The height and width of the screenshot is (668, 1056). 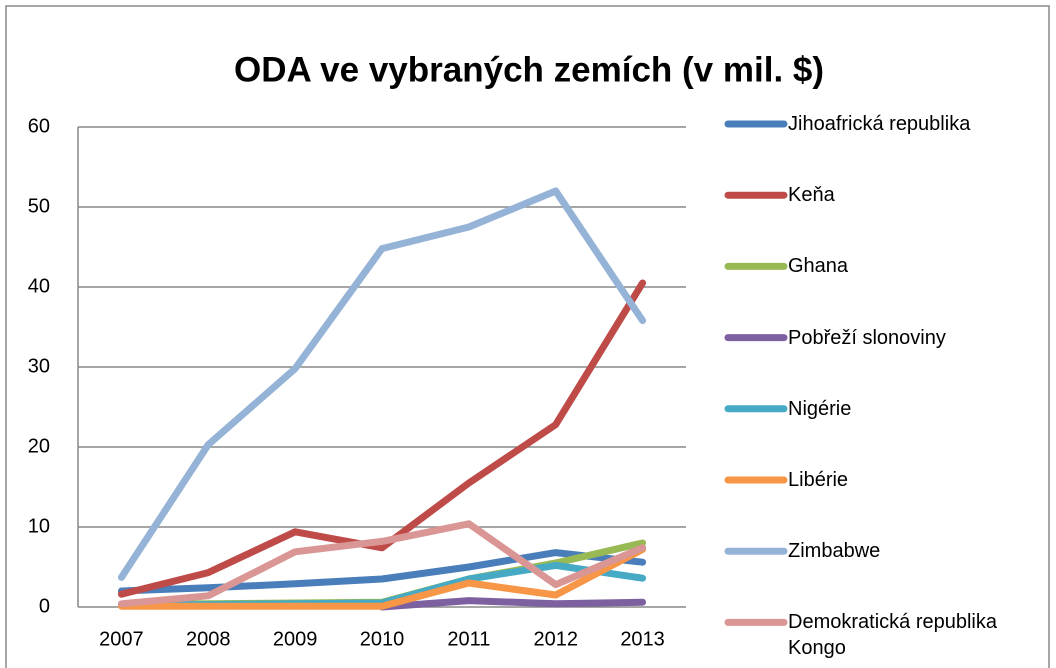 I want to click on legend-label: Keňa, so click(x=811, y=195).